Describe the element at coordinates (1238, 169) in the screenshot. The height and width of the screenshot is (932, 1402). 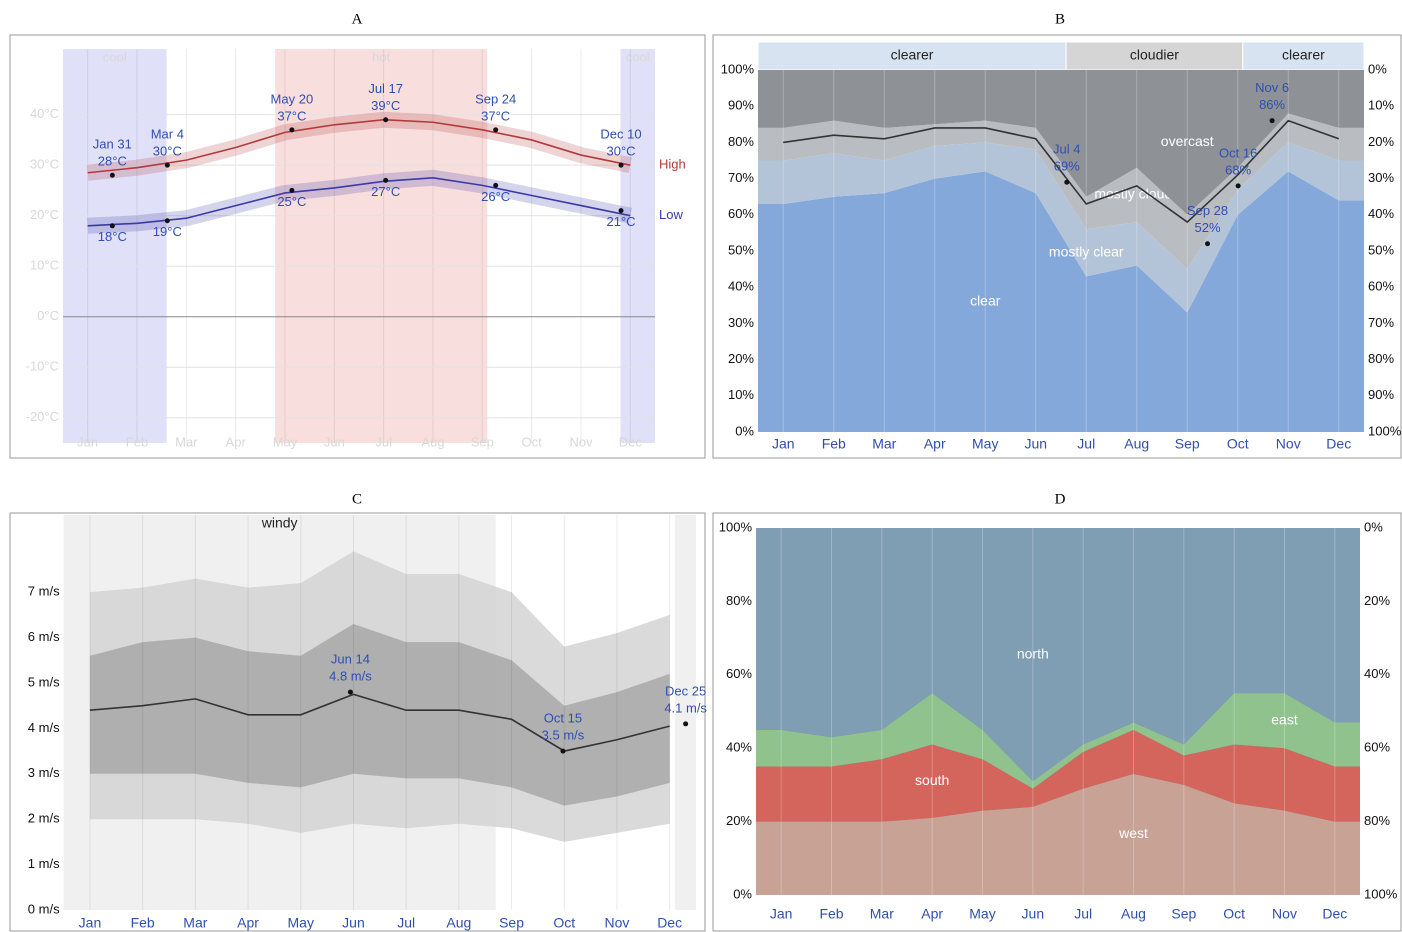
I see `annotation-value: 68%` at that location.